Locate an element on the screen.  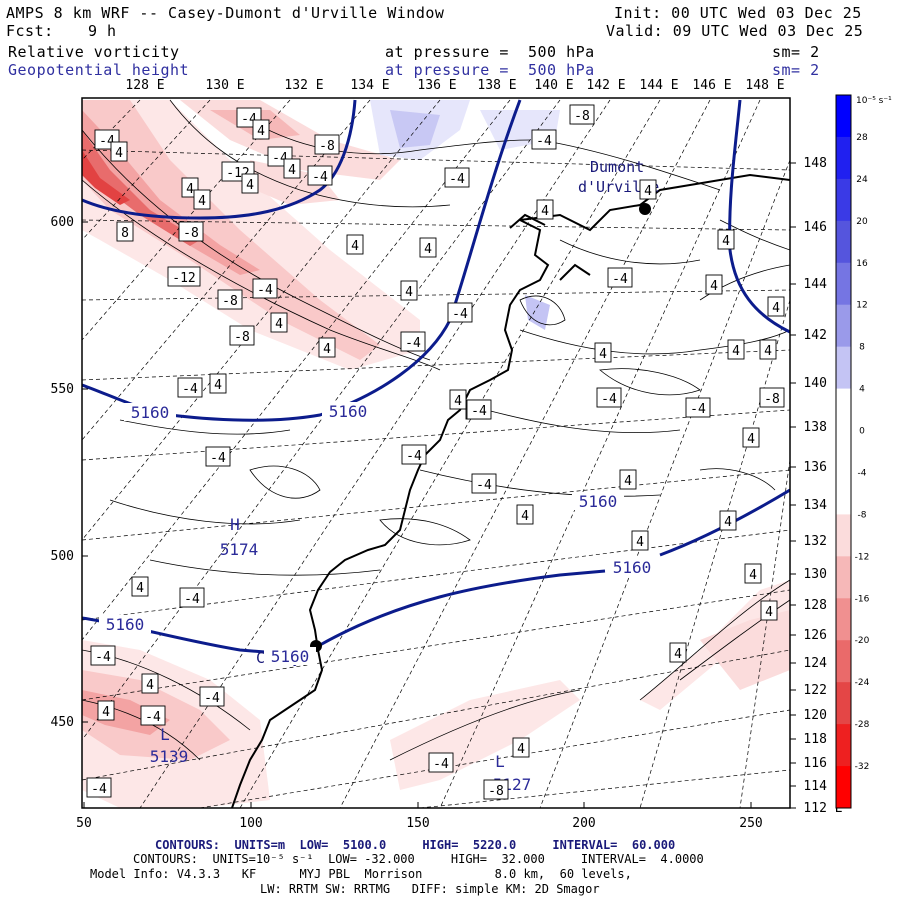
top-axis-label: 140 E is located at coordinates (553, 85).